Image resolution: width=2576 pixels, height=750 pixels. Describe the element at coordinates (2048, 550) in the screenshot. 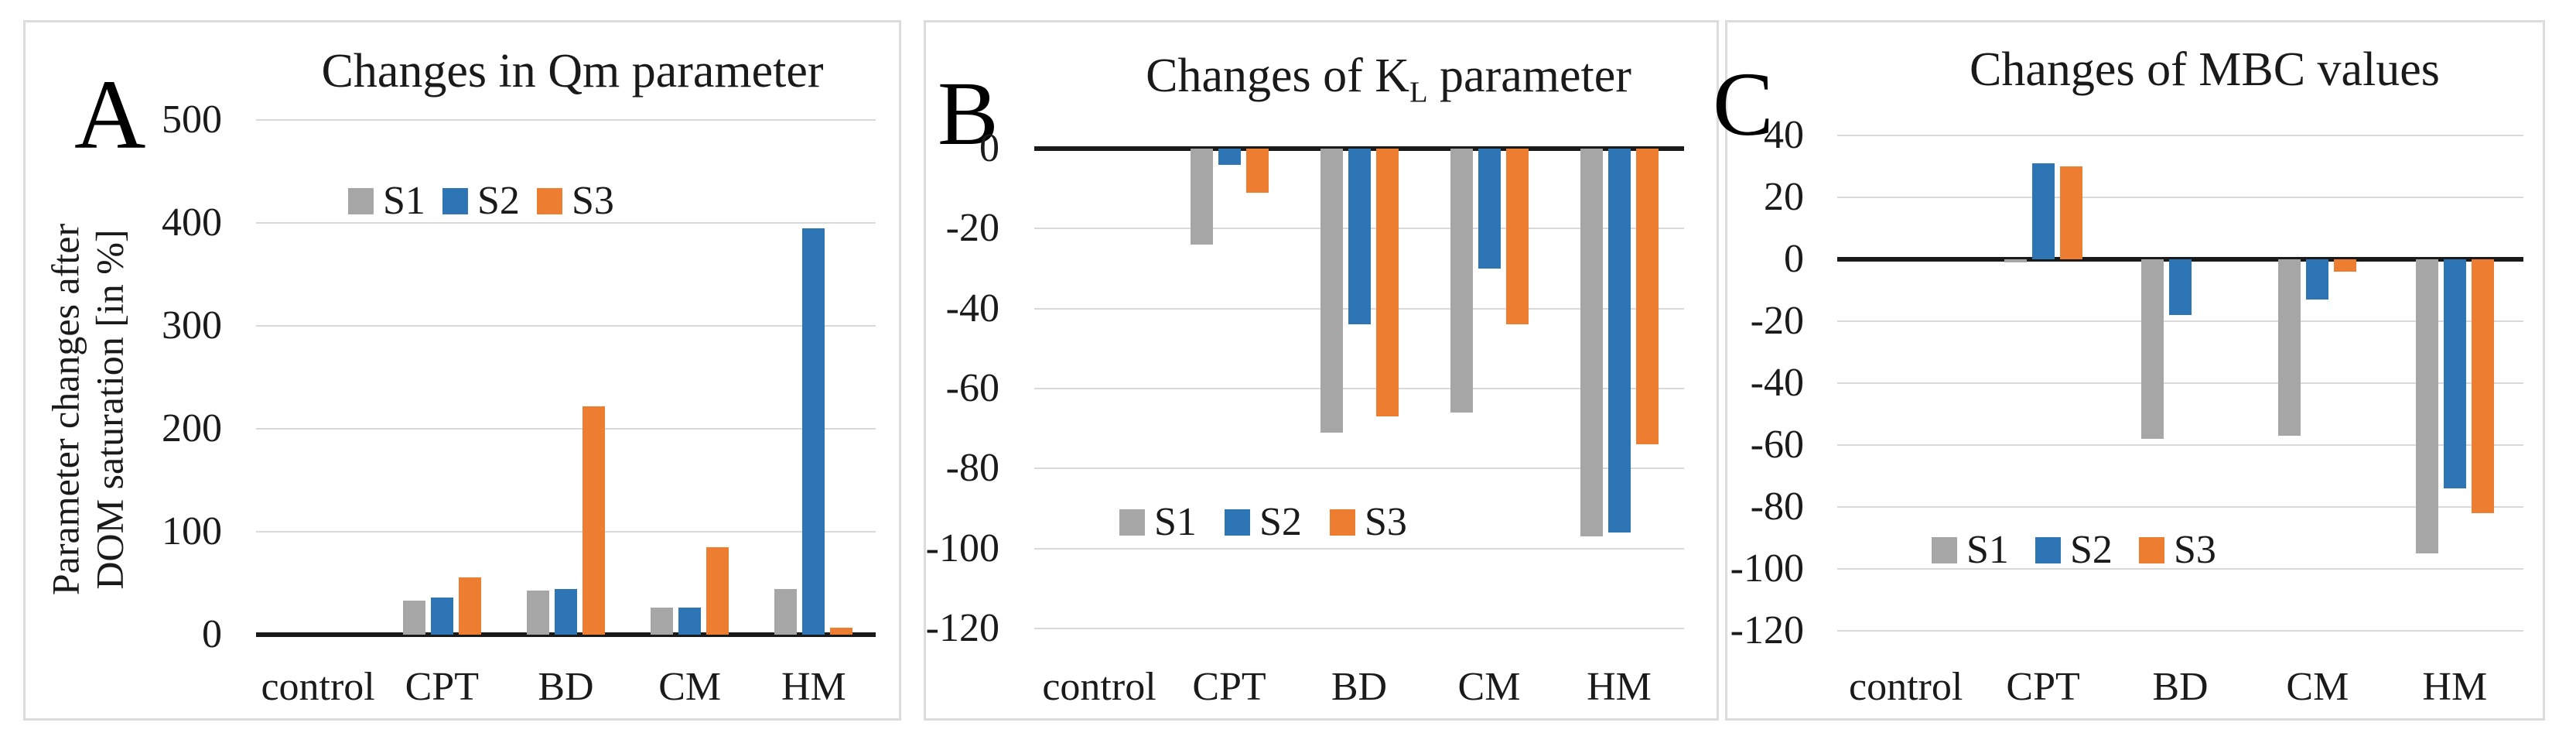

I see `legend-swatch-s2-c` at that location.